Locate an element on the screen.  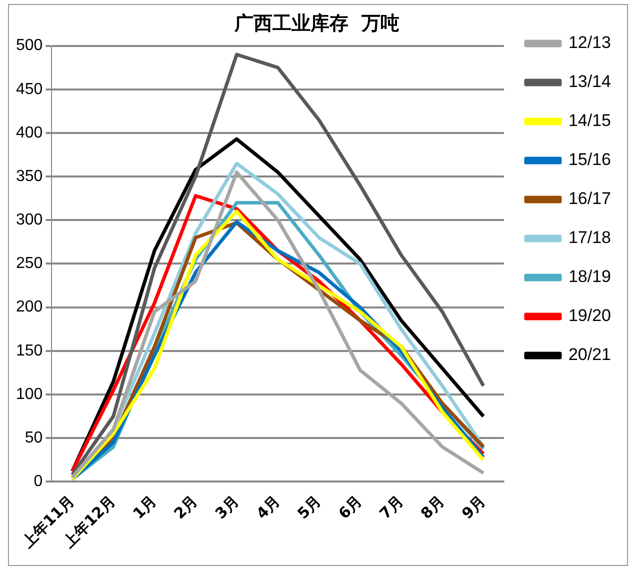
x-tick-label: 2月 is located at coordinates (186, 507).